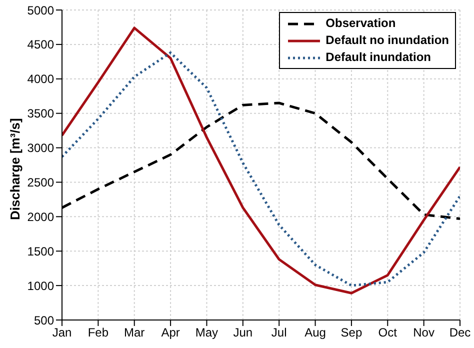 The width and height of the screenshot is (474, 348). I want to click on x-tick-label: Jul, so click(279, 333).